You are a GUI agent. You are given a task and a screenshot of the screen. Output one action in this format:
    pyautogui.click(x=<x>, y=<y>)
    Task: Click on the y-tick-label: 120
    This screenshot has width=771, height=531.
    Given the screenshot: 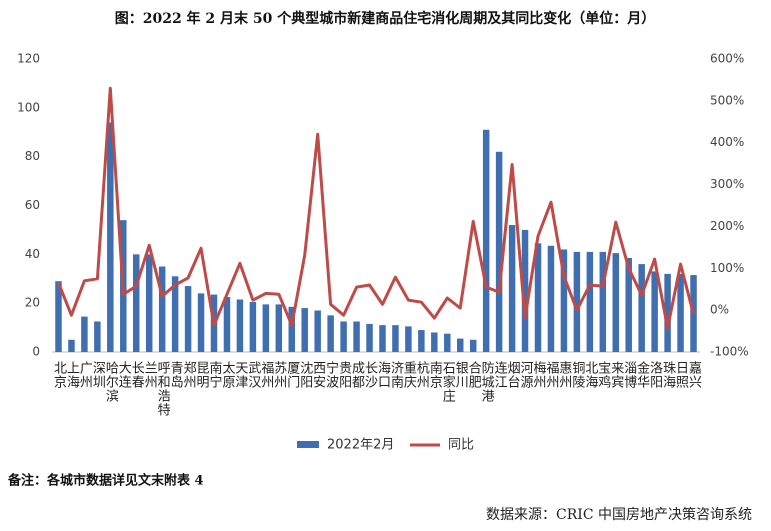 What is the action you would take?
    pyautogui.click(x=28, y=59)
    